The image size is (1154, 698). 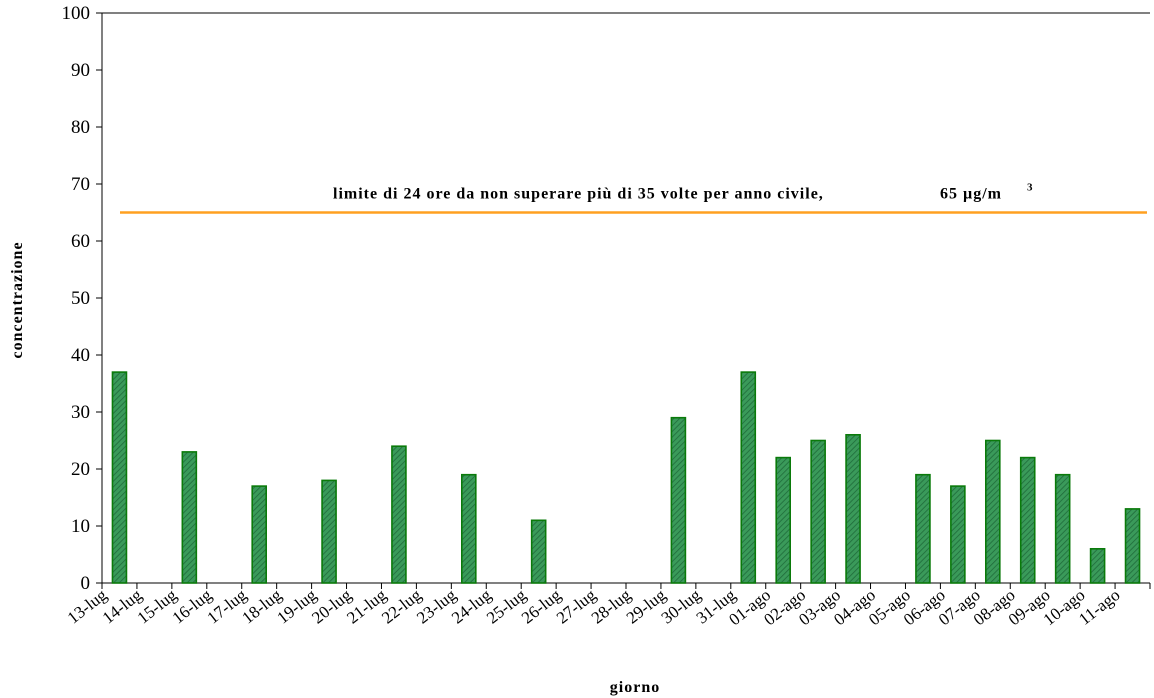 What do you see at coordinates (366, 606) in the screenshot?
I see `x-tick-label: 21-lug` at bounding box center [366, 606].